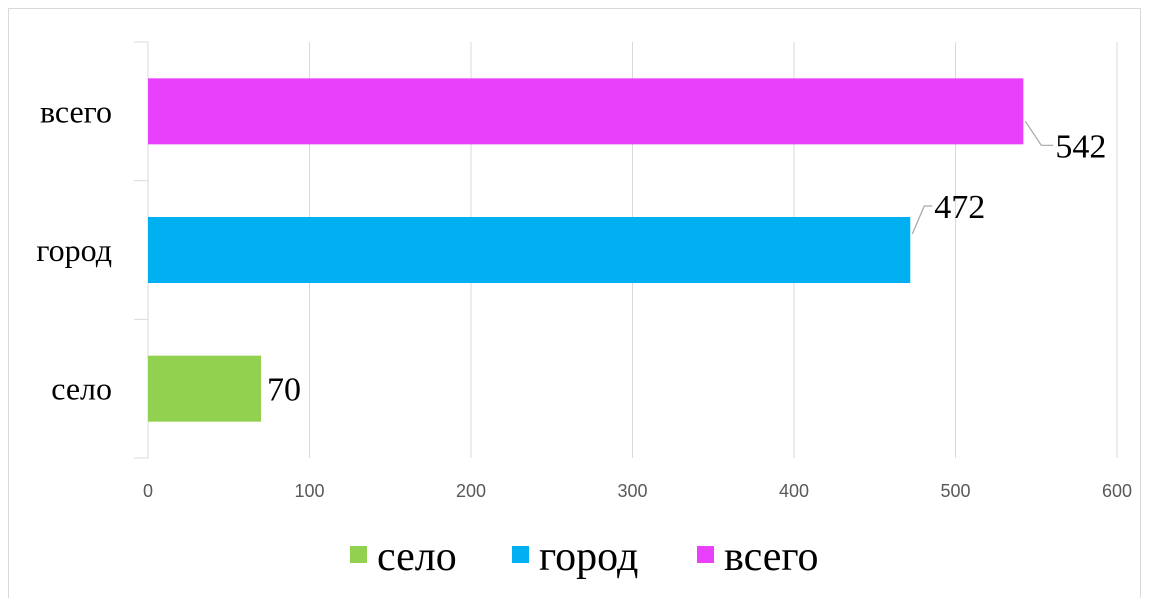 The height and width of the screenshot is (598, 1150). Describe the element at coordinates (471, 491) in the screenshot. I see `x-tick-label: 200` at that location.